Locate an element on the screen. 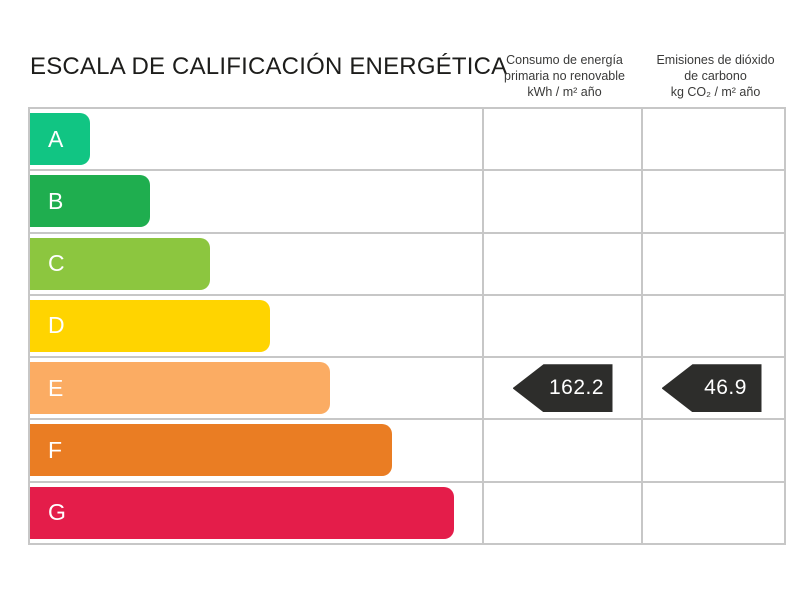  consumption-cell-g is located at coordinates (563, 512).